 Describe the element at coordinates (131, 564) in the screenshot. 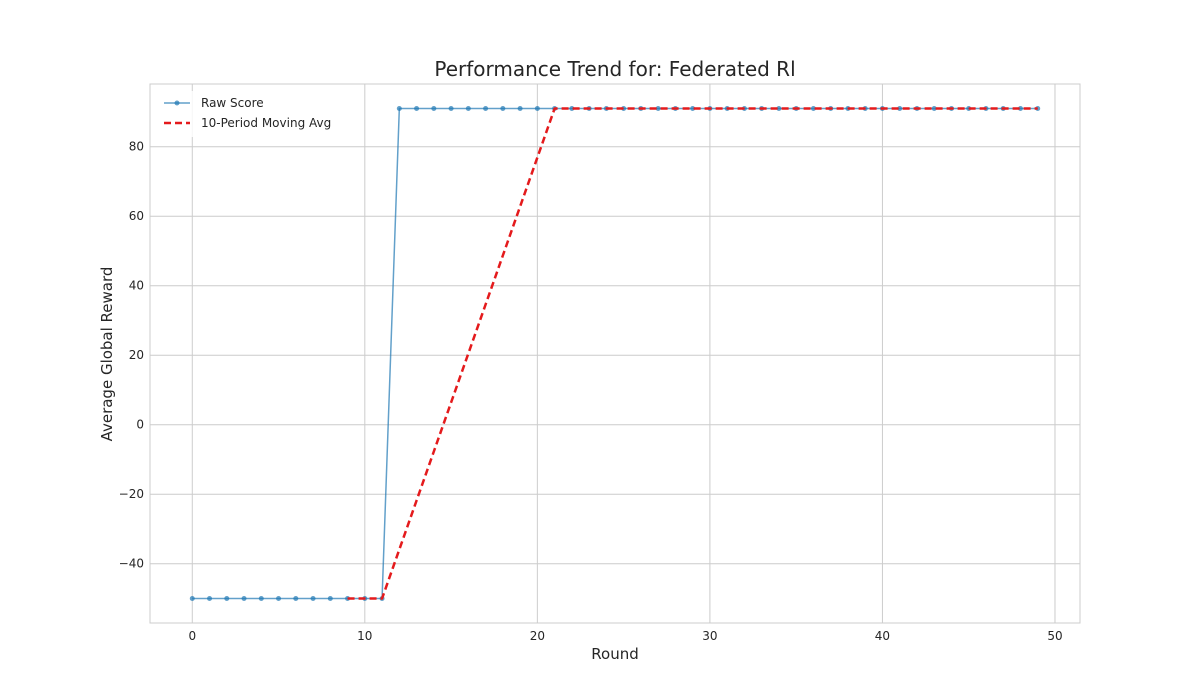

I see `y-tick-label: −40` at that location.